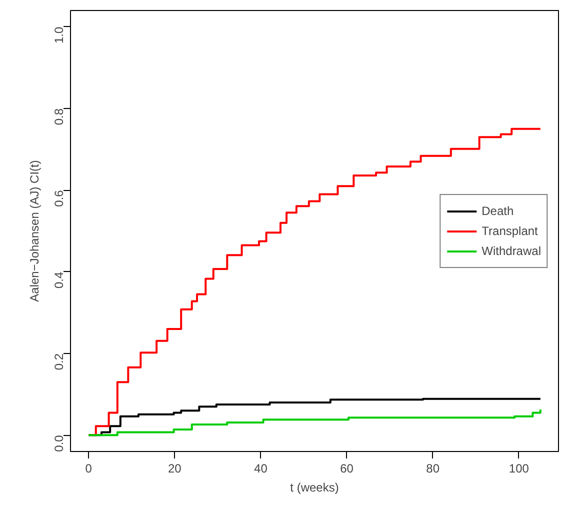  What do you see at coordinates (510, 231) in the screenshot?
I see `legend-label: Transplant` at bounding box center [510, 231].